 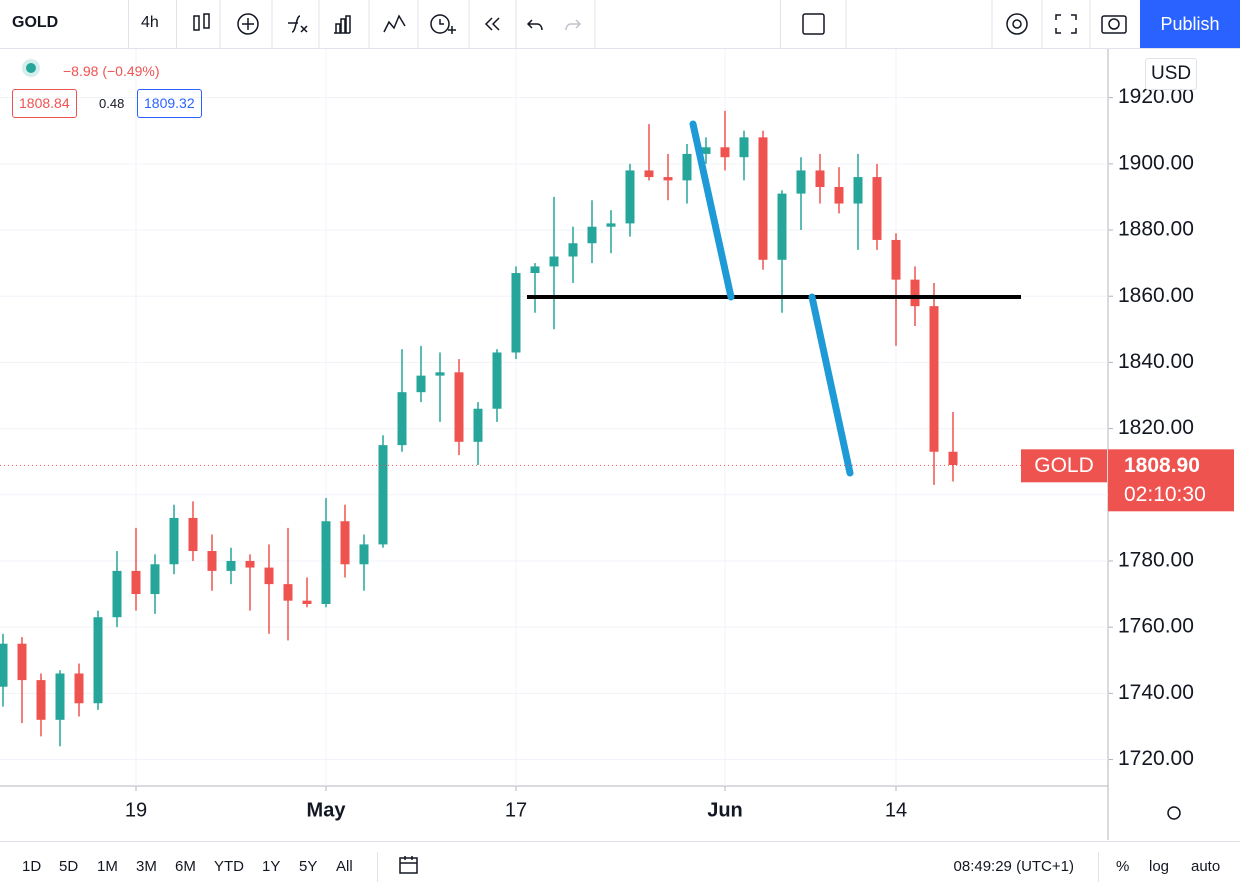 I want to click on last-price-tag, so click(x=1171, y=480).